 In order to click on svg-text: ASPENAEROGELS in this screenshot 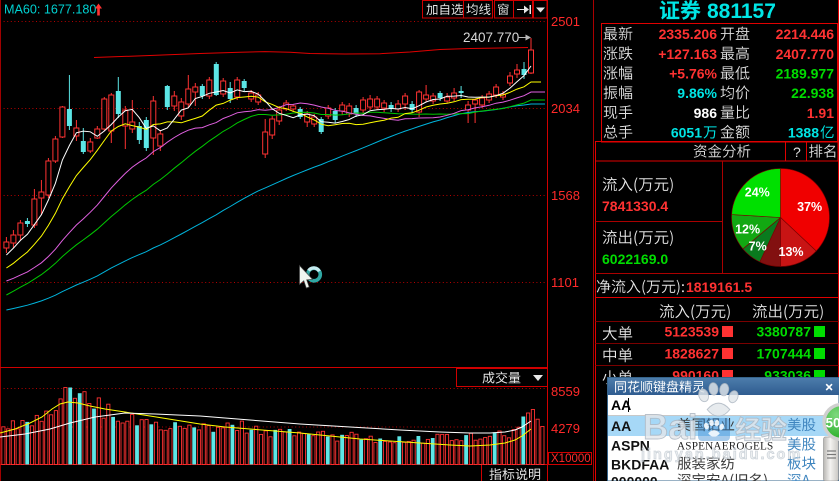, I will do `click(725, 447)`.